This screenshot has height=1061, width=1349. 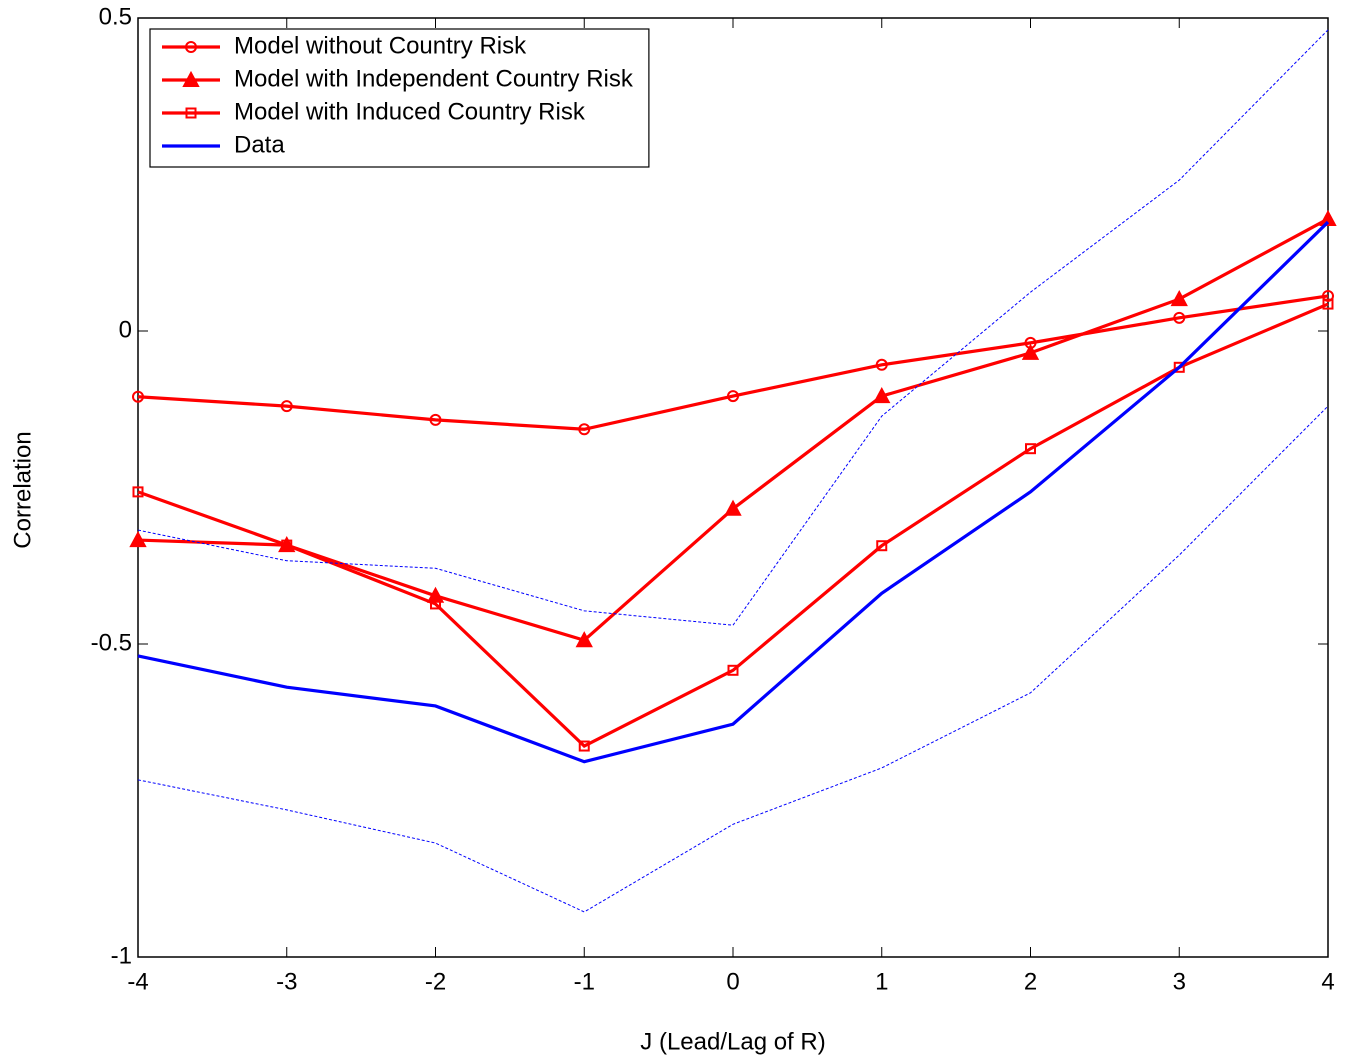 I want to click on y-tick-label: 0.5, so click(x=115, y=16).